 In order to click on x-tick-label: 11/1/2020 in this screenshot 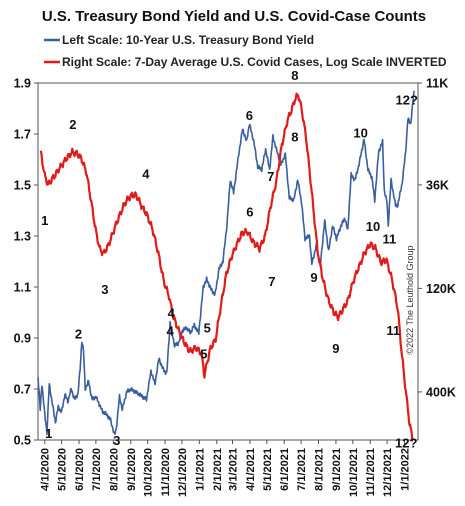, I will do `click(166, 472)`.